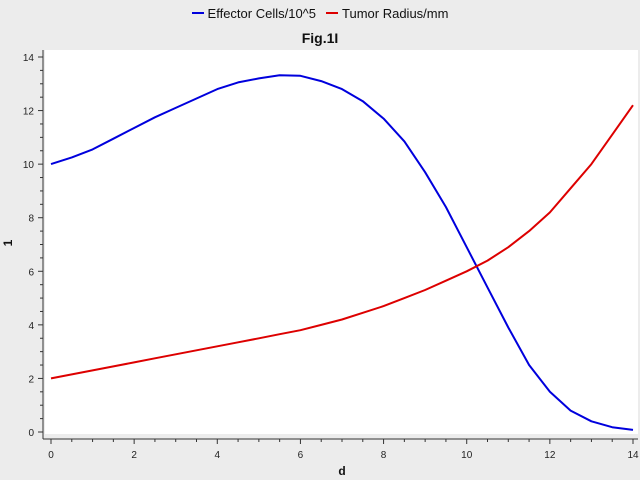 The image size is (640, 480). What do you see at coordinates (342, 471) in the screenshot?
I see `x-axis-label: d` at bounding box center [342, 471].